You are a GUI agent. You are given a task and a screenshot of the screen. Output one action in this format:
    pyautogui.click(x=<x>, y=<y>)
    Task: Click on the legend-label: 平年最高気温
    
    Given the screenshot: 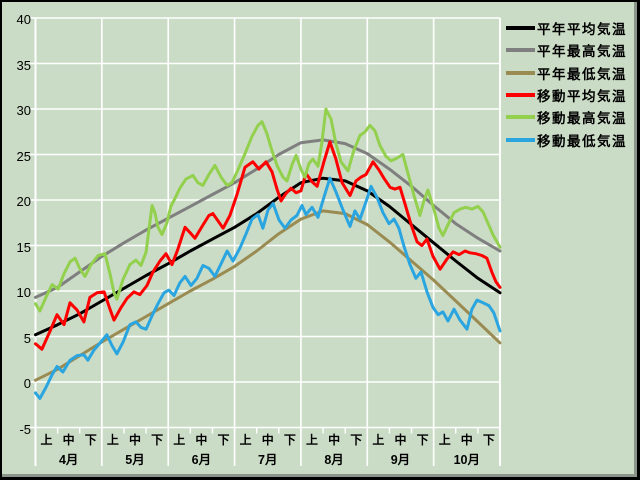 What is the action you would take?
    pyautogui.click(x=582, y=51)
    